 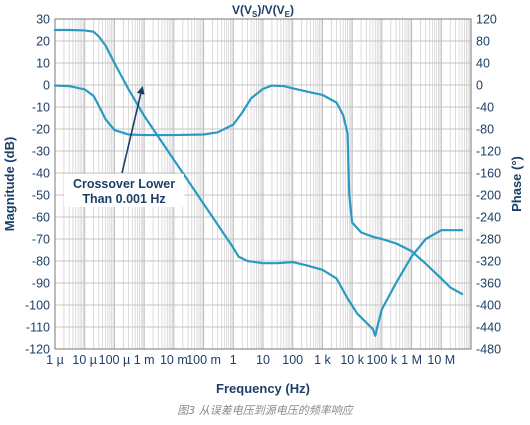 I want to click on x-tick: 100, so click(x=292, y=360).